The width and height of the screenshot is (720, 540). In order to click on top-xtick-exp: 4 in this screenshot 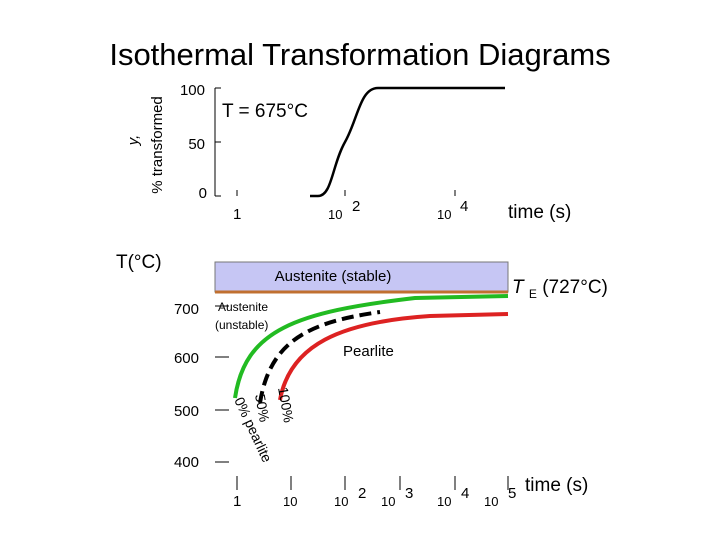, I will do `click(464, 206)`.